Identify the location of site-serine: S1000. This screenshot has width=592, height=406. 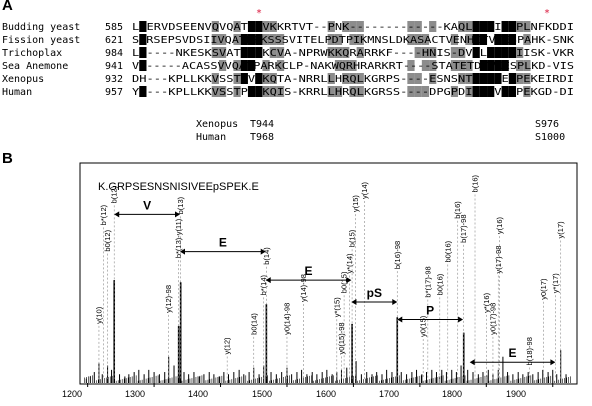
(550, 137).